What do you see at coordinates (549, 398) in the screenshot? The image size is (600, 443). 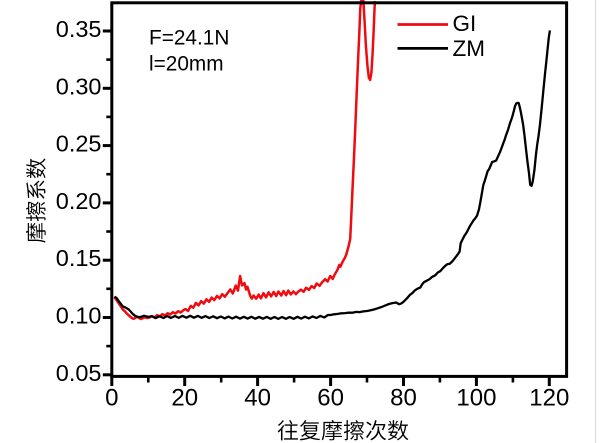 I see `svg-text: 120` at bounding box center [549, 398].